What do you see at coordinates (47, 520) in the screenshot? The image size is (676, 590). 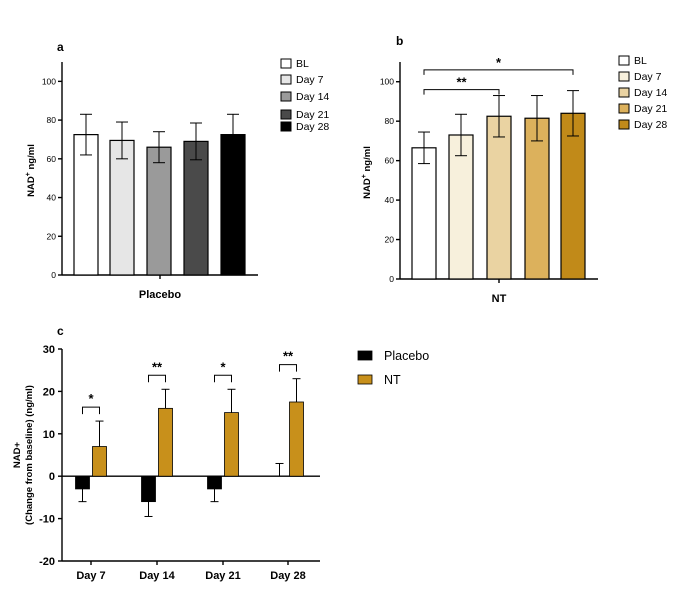 I see `y-tick-label: -10` at bounding box center [47, 520].